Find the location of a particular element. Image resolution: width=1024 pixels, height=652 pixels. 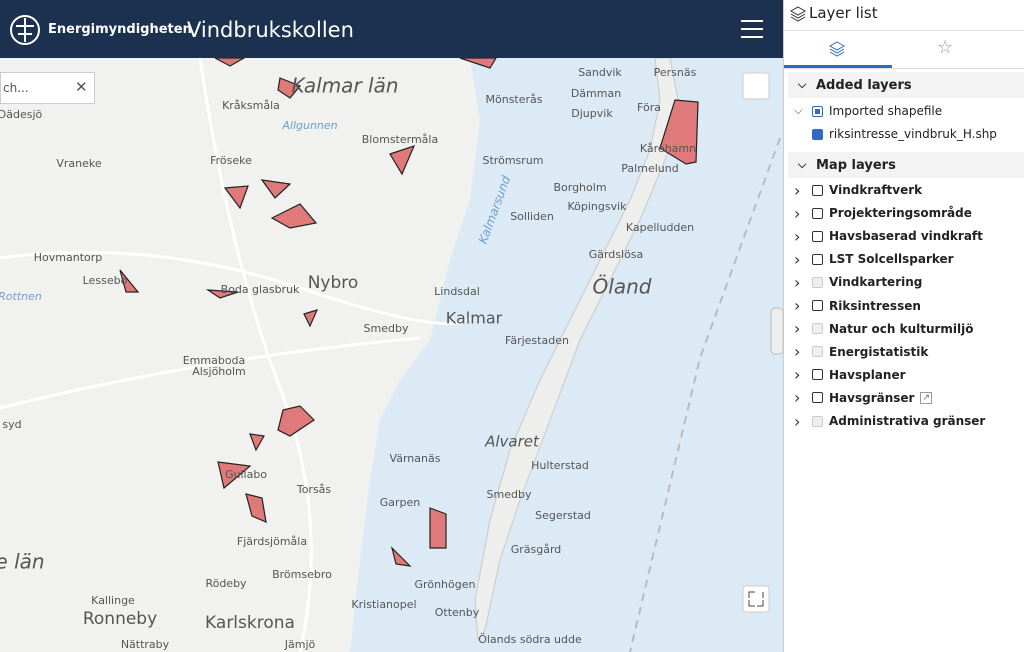

map-label: Gärdslösa is located at coordinates (616, 254).